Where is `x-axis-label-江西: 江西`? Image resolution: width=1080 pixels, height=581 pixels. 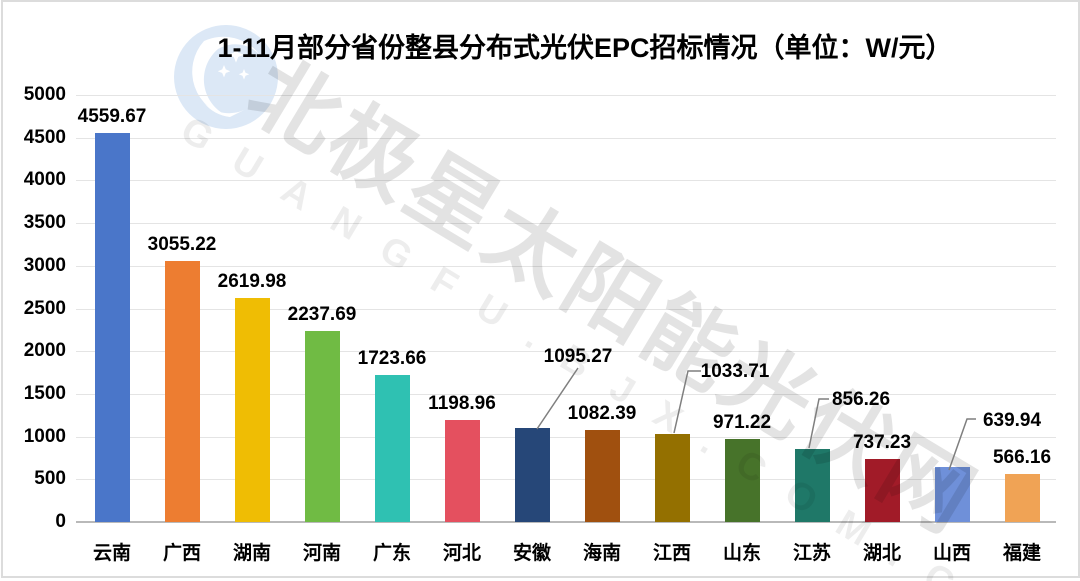
x-axis-label-江西: 江西 is located at coordinates (671, 553).